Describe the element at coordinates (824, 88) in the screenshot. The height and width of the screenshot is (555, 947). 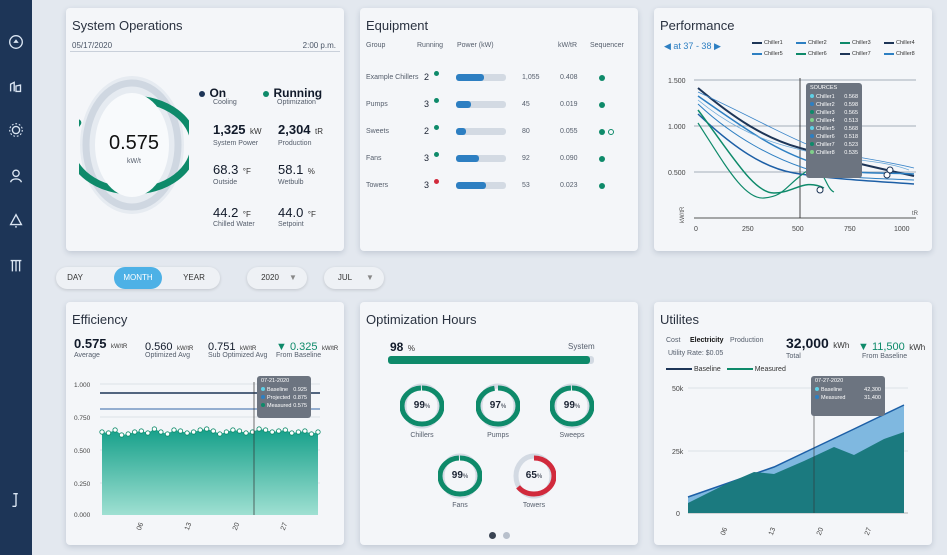
I see `perf-tooltip-title: SOURCES` at that location.